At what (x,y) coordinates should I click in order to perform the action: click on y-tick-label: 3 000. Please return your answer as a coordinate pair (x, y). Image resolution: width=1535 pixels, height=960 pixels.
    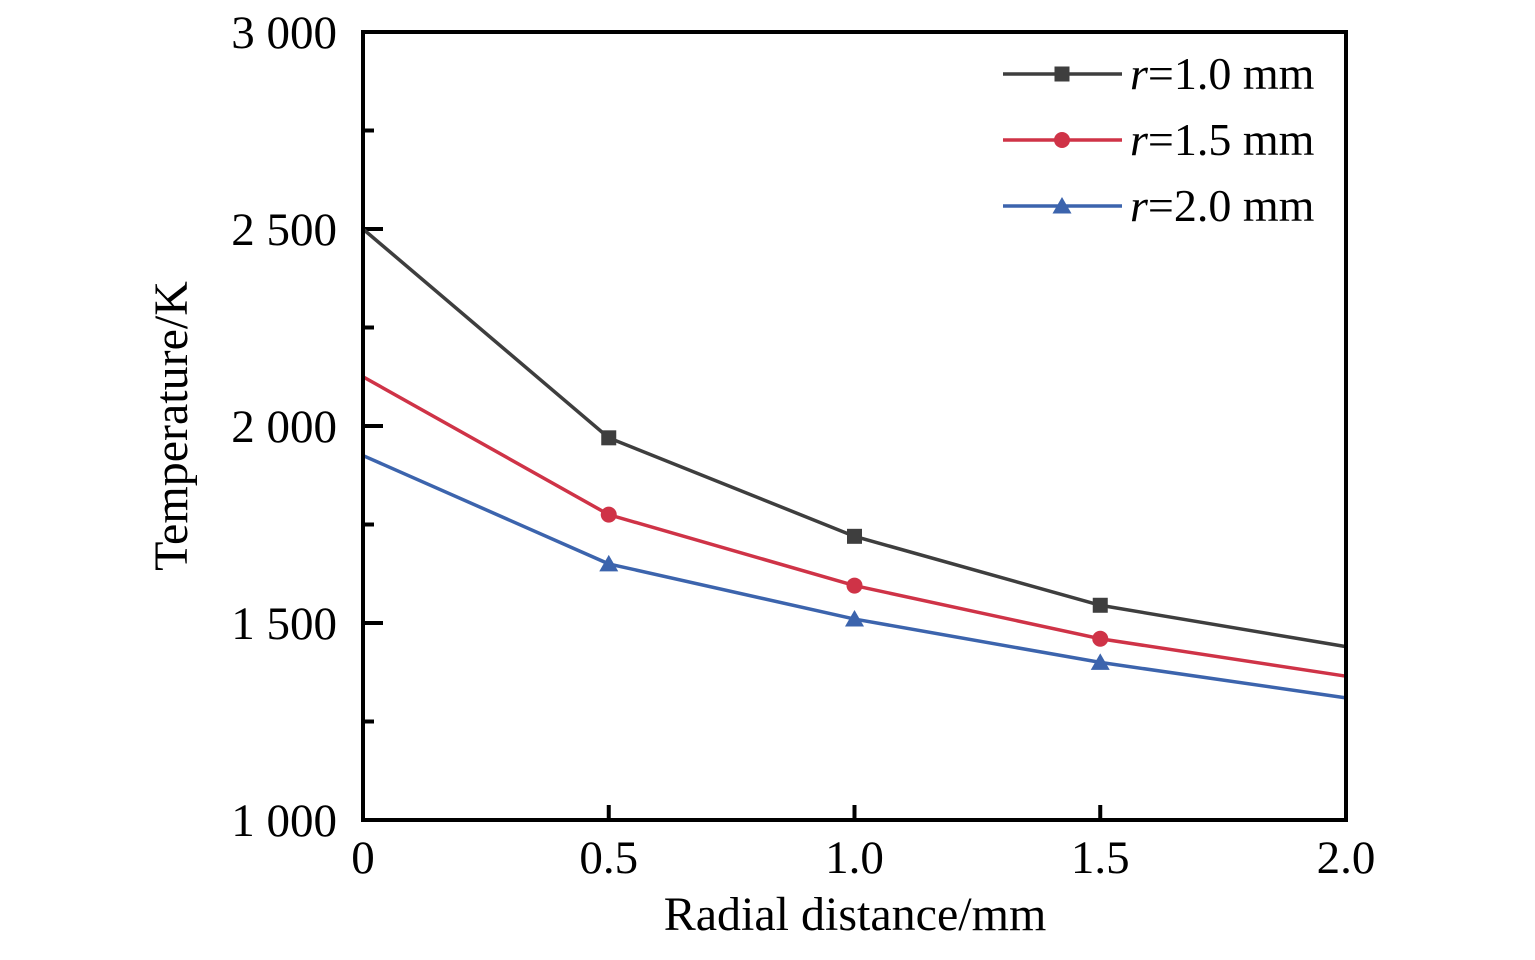
    Looking at the image, I should click on (284, 33).